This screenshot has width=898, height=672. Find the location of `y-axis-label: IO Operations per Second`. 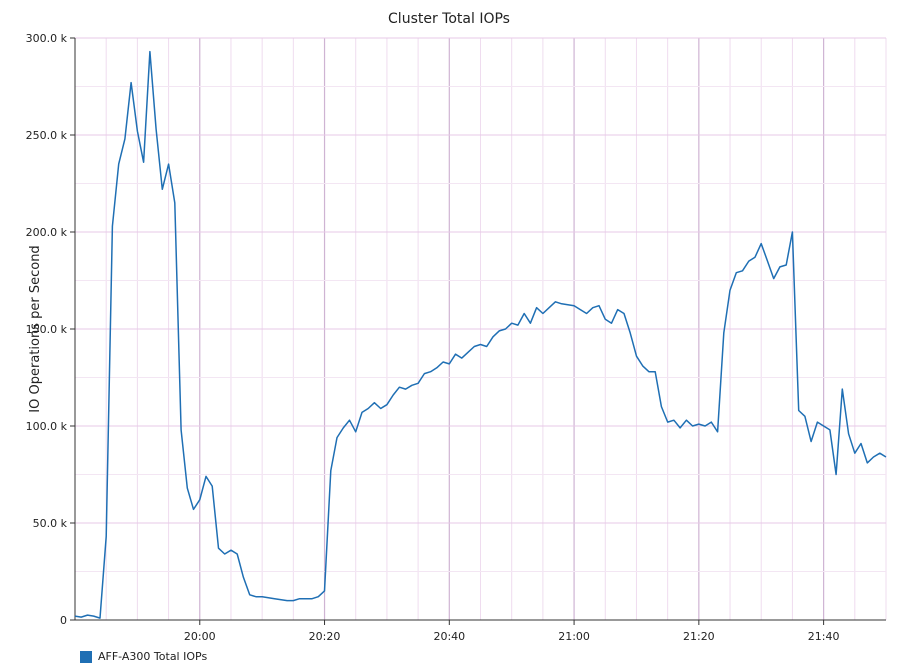

y-axis-label: IO Operations per Second is located at coordinates (35, 328).